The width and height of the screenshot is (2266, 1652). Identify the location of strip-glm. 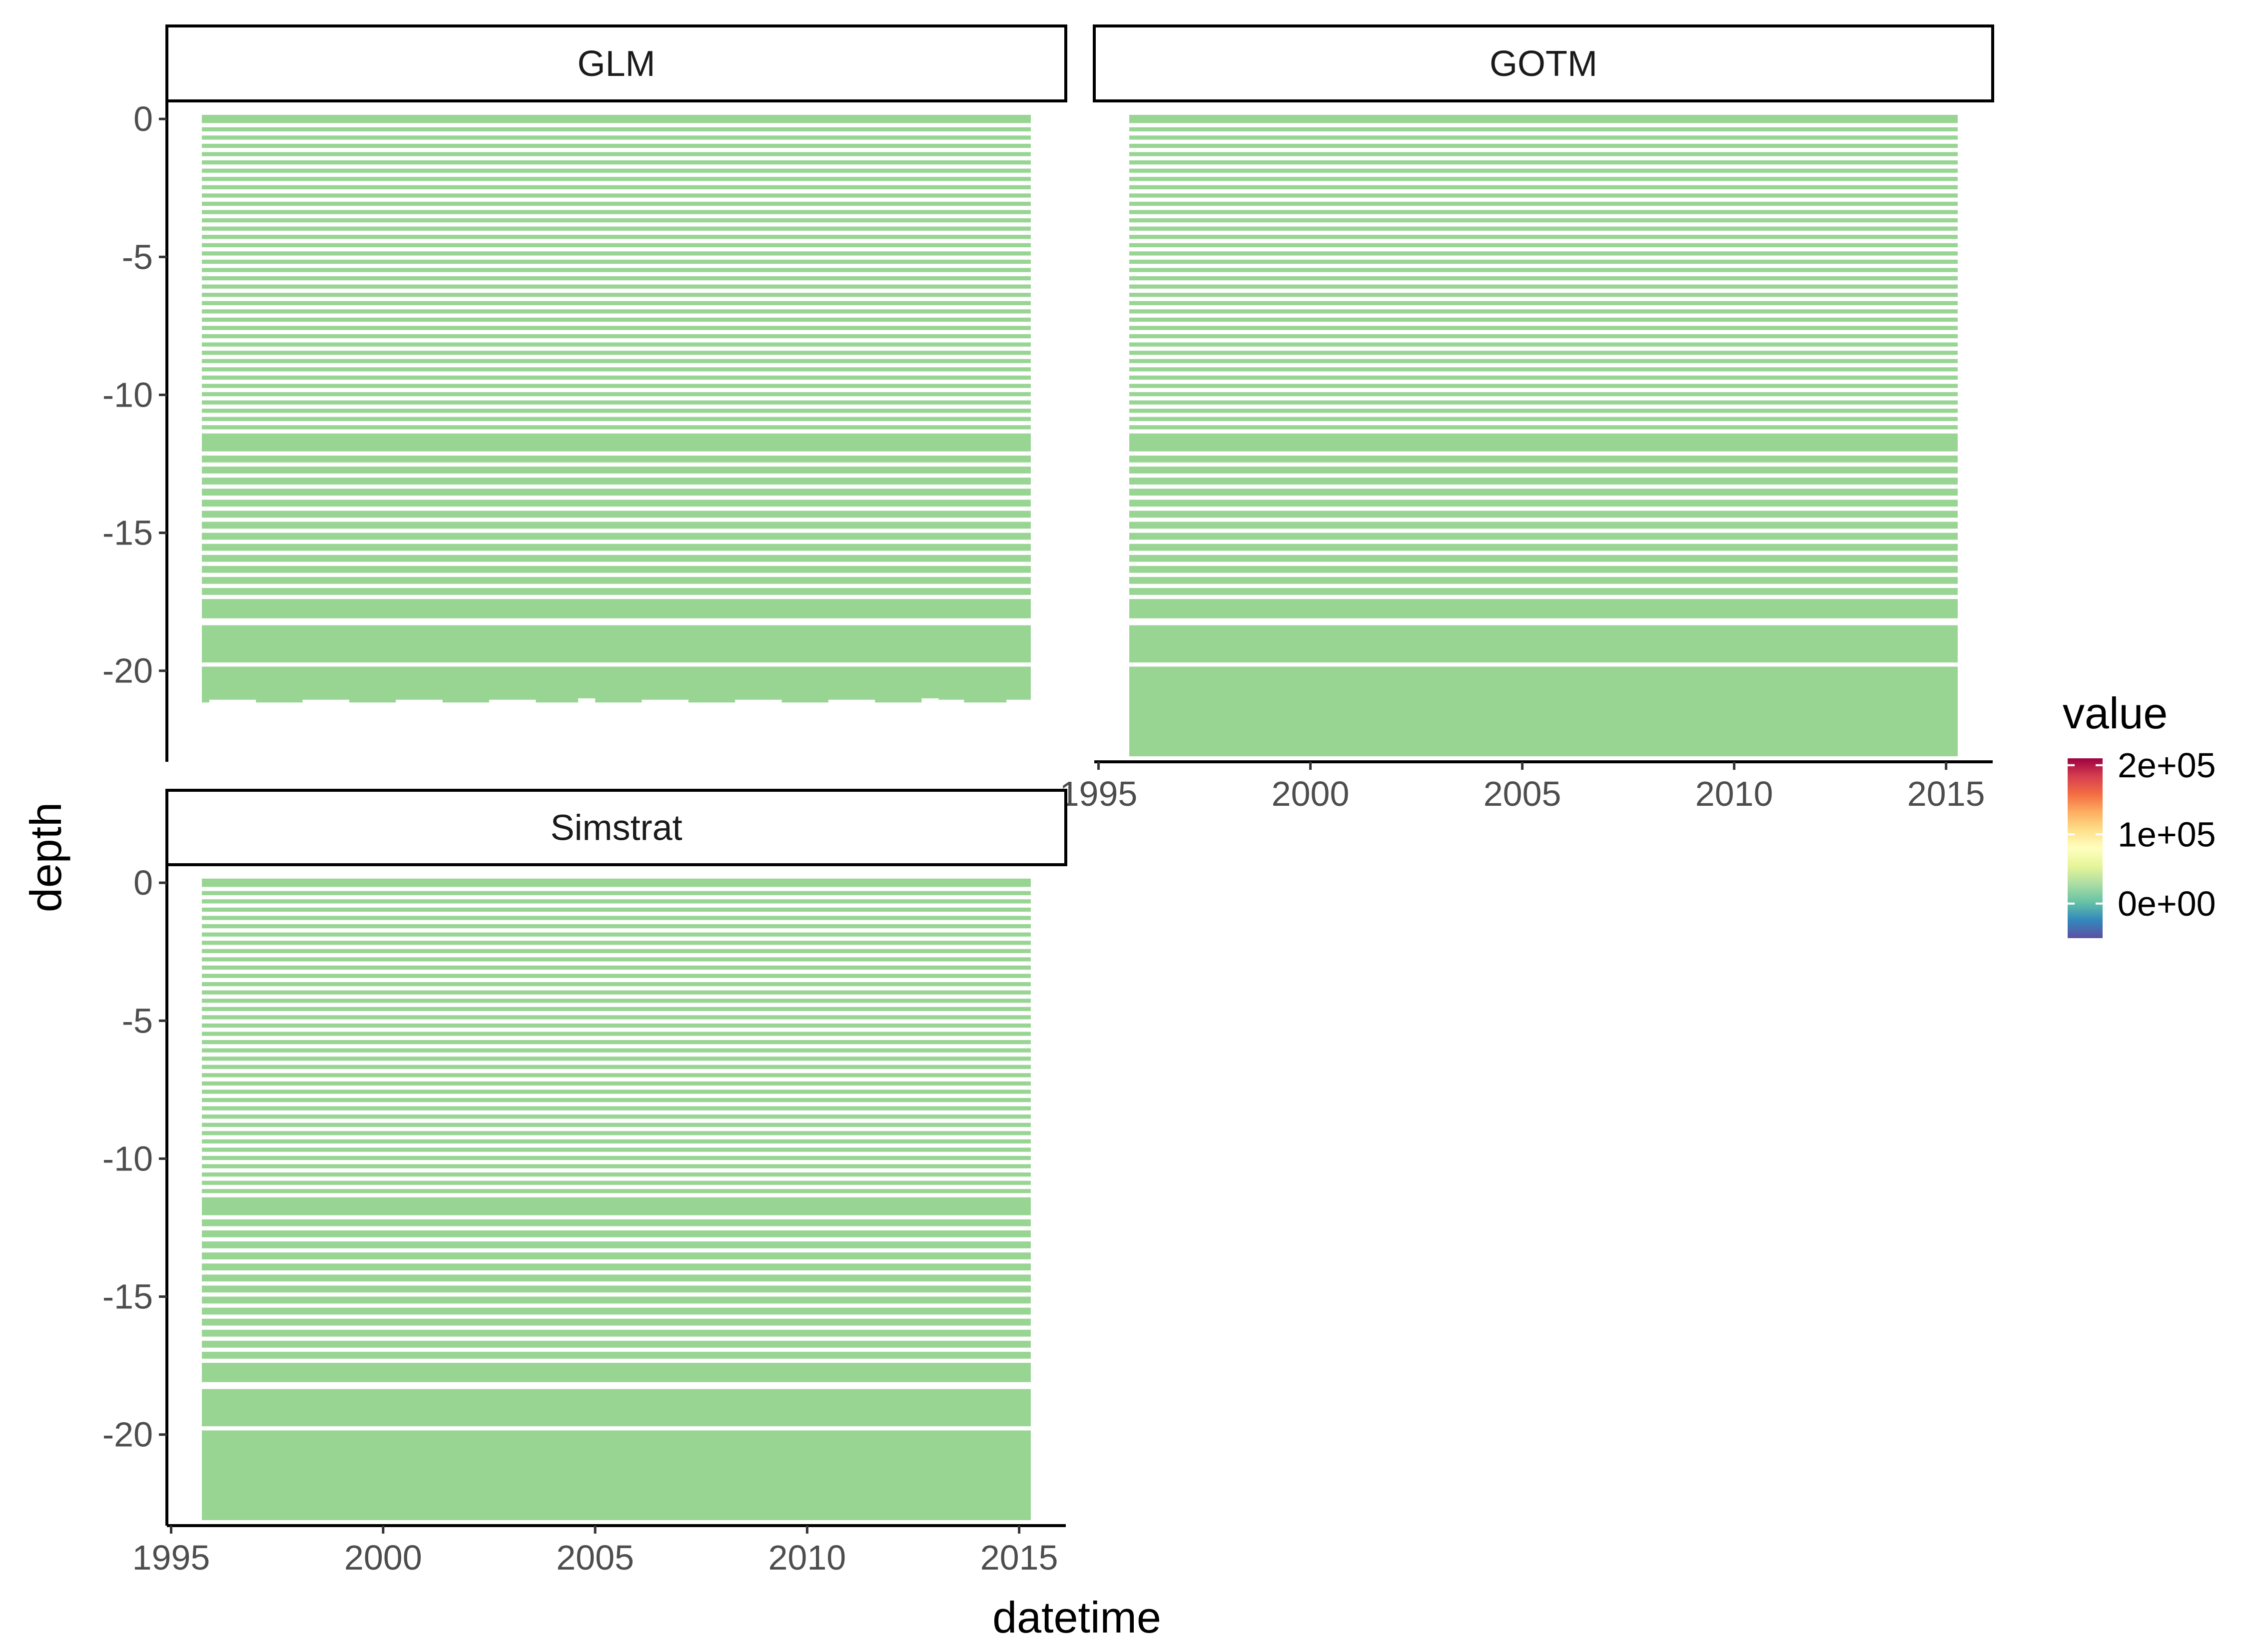
(616, 63).